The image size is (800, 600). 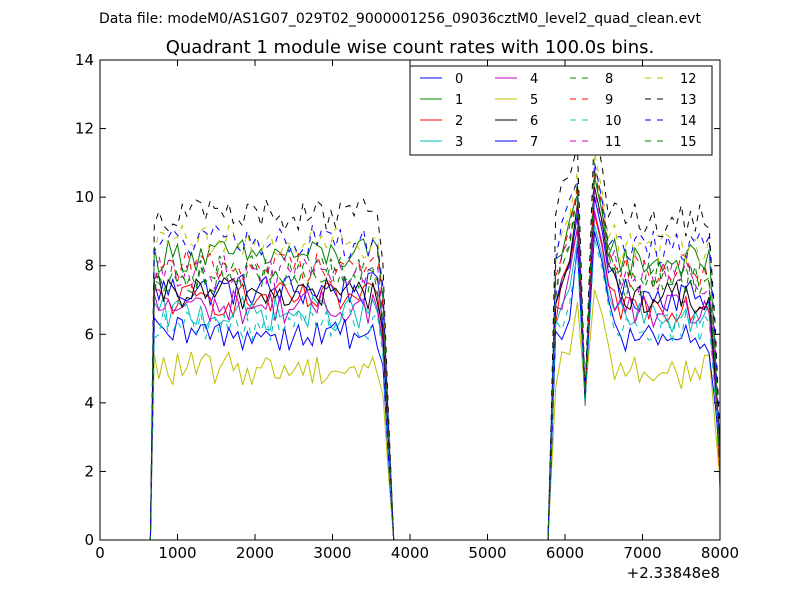 What do you see at coordinates (89, 403) in the screenshot?
I see `y-tick-label: 4` at bounding box center [89, 403].